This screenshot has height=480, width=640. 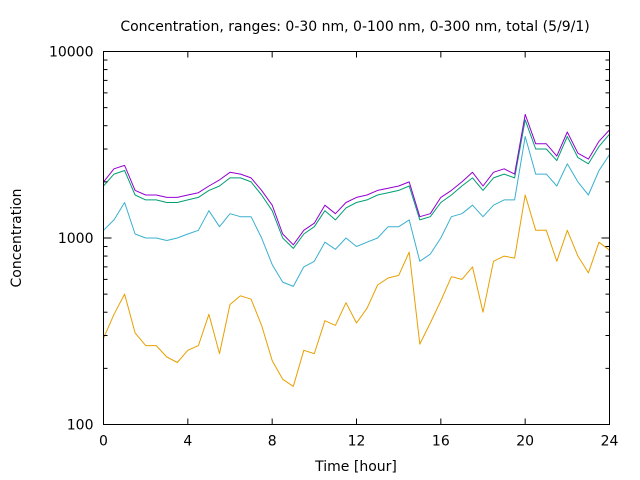 What do you see at coordinates (187, 442) in the screenshot?
I see `x-tick-label: 4` at bounding box center [187, 442].